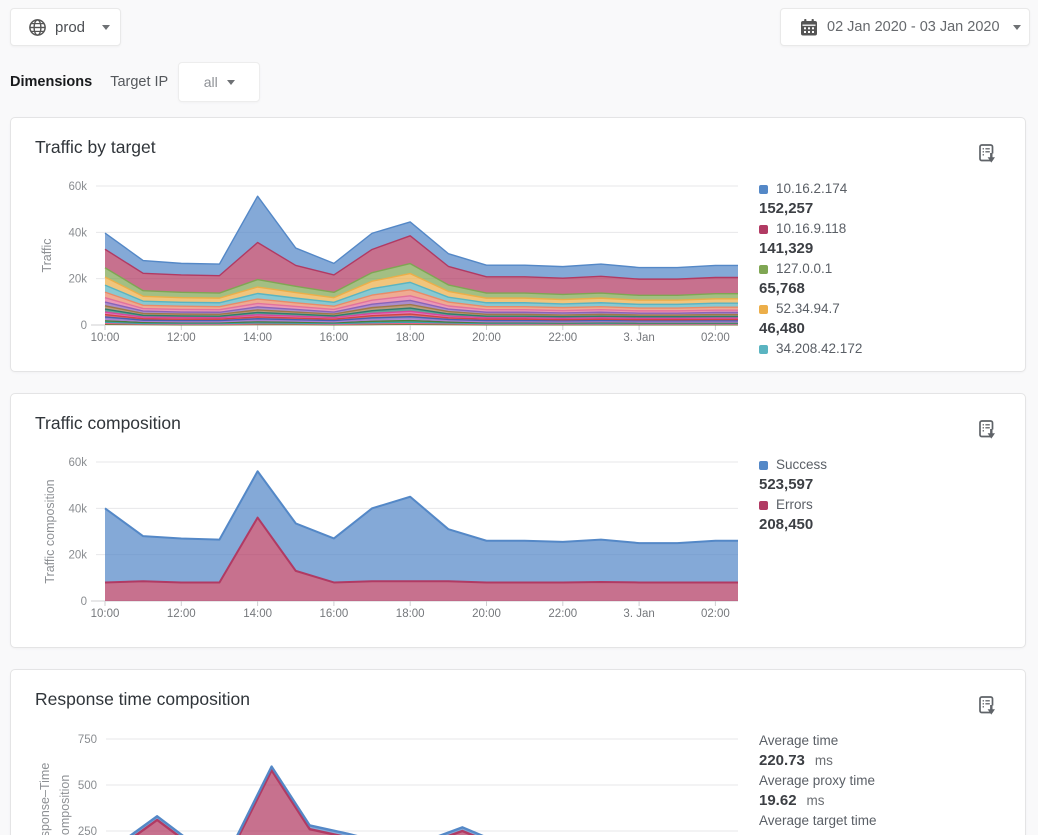 The width and height of the screenshot is (1038, 835). Describe the element at coordinates (87, 740) in the screenshot. I see `svg-text: 750` at that location.